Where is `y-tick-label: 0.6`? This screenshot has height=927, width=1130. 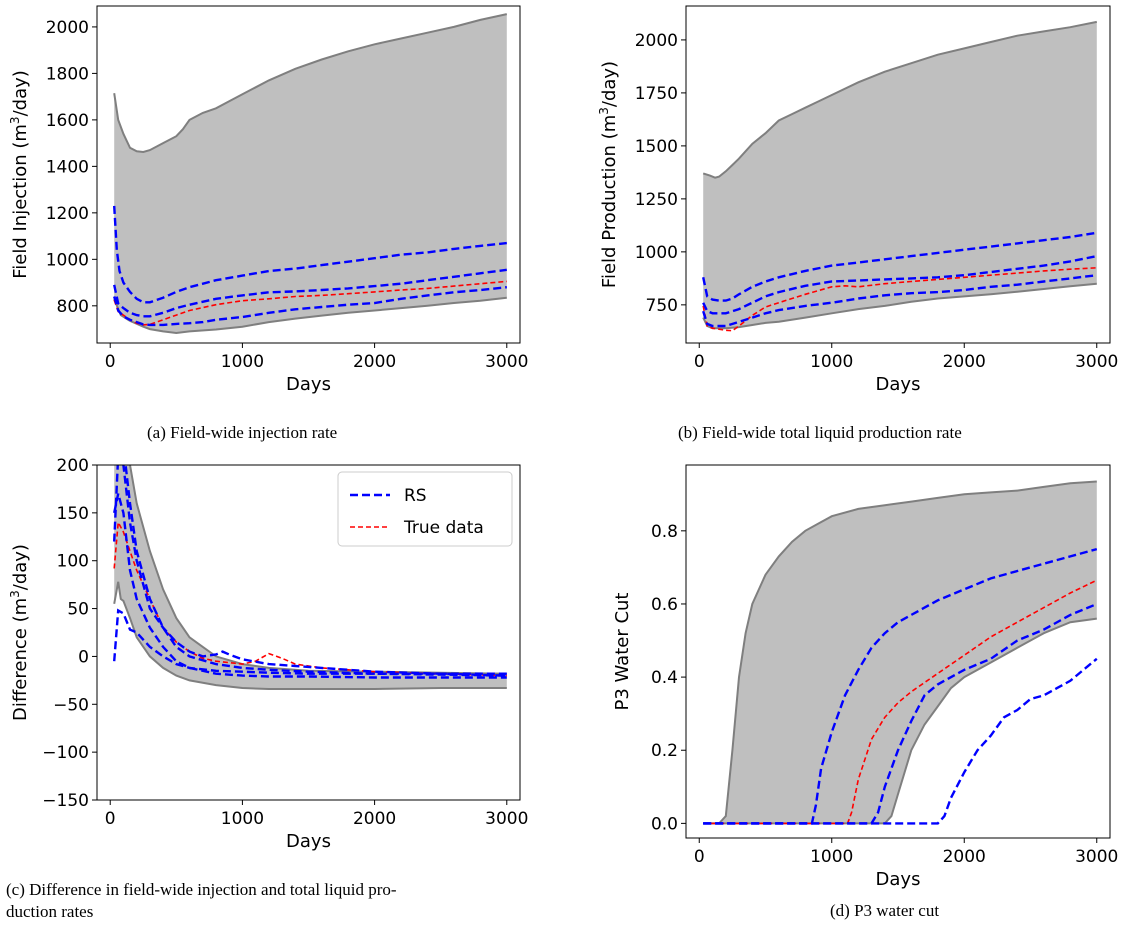 y-tick-label: 0.6 is located at coordinates (664, 605).